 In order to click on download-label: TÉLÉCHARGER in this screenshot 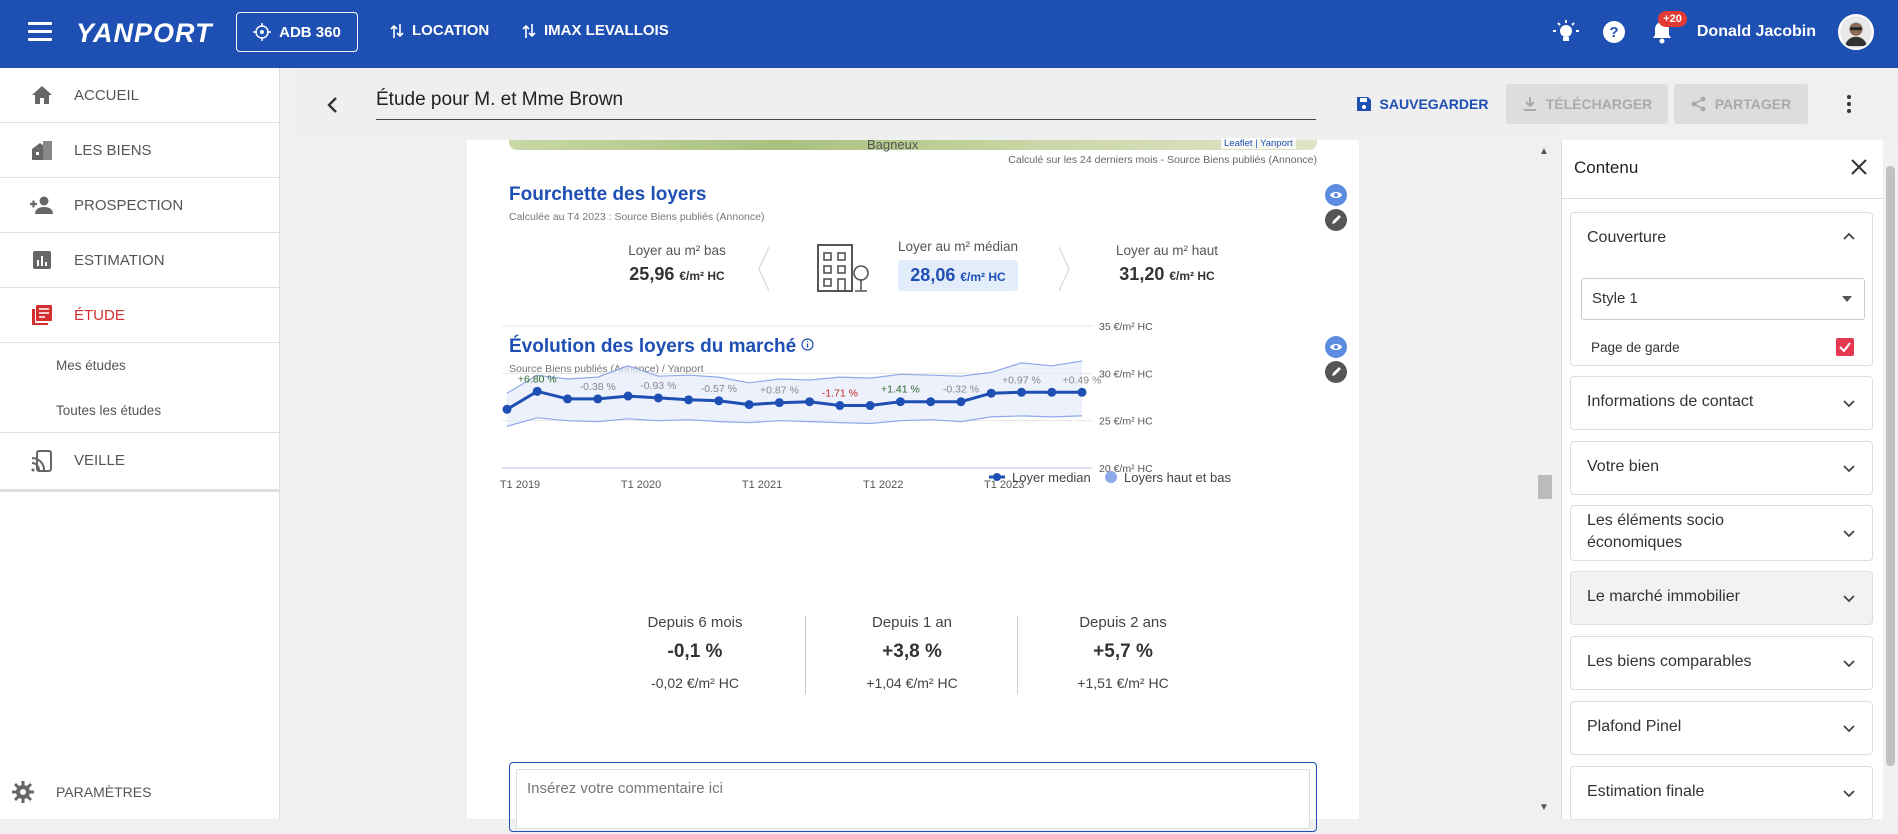, I will do `click(1599, 104)`.